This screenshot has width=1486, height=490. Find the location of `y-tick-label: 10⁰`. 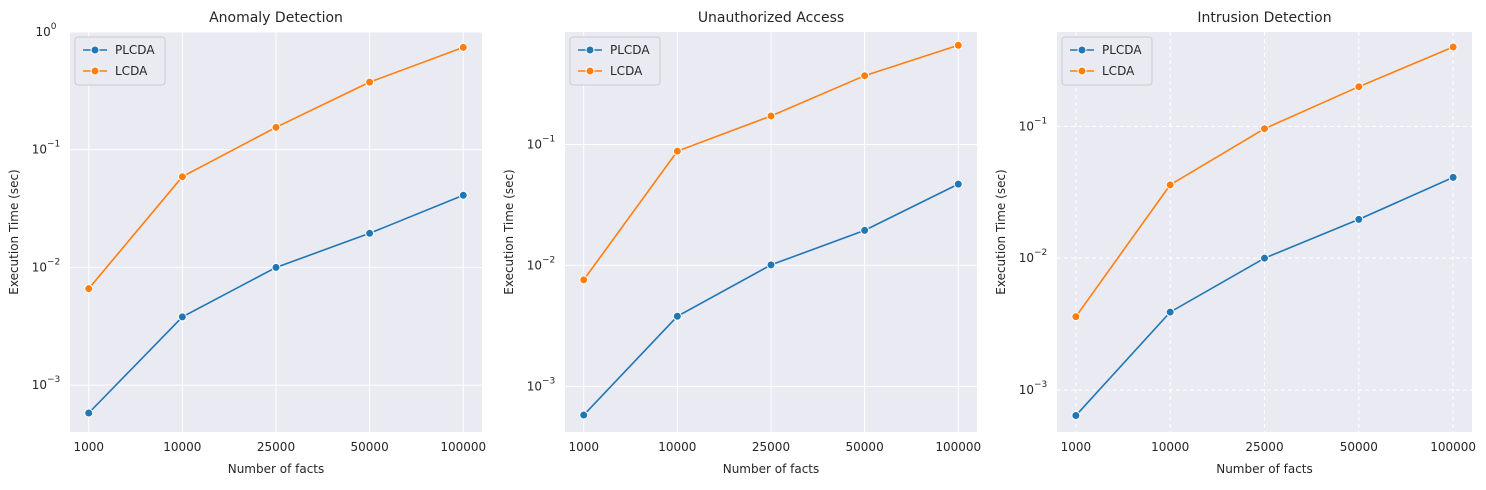

y-tick-label: 10⁰ is located at coordinates (45, 30).